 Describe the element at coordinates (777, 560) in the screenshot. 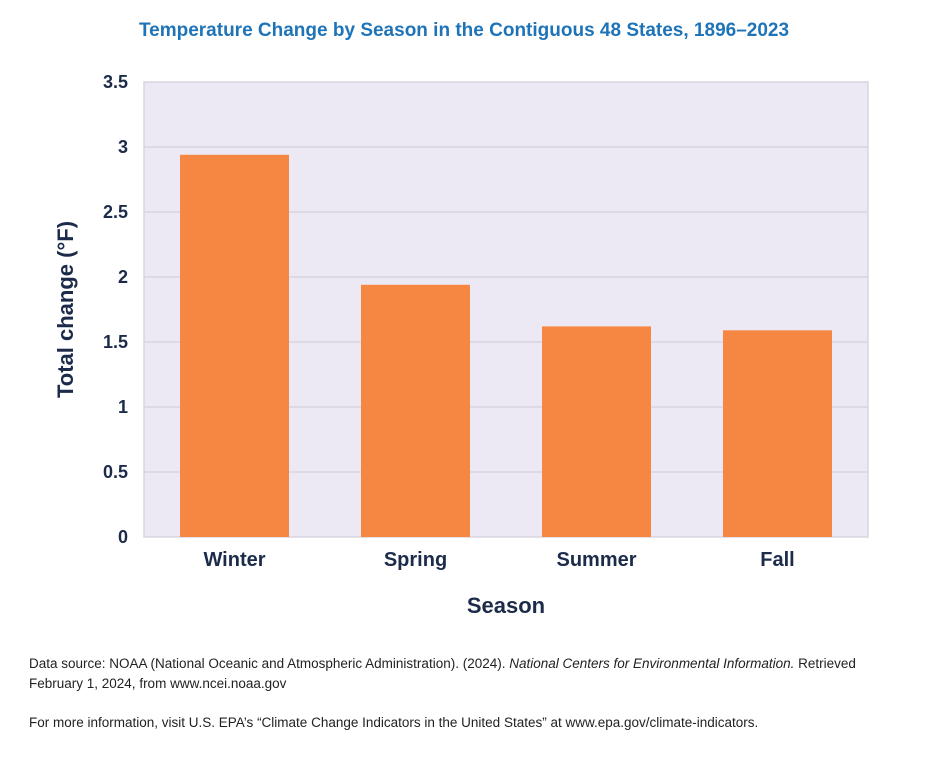

I see `x-tick-label: Fall` at that location.